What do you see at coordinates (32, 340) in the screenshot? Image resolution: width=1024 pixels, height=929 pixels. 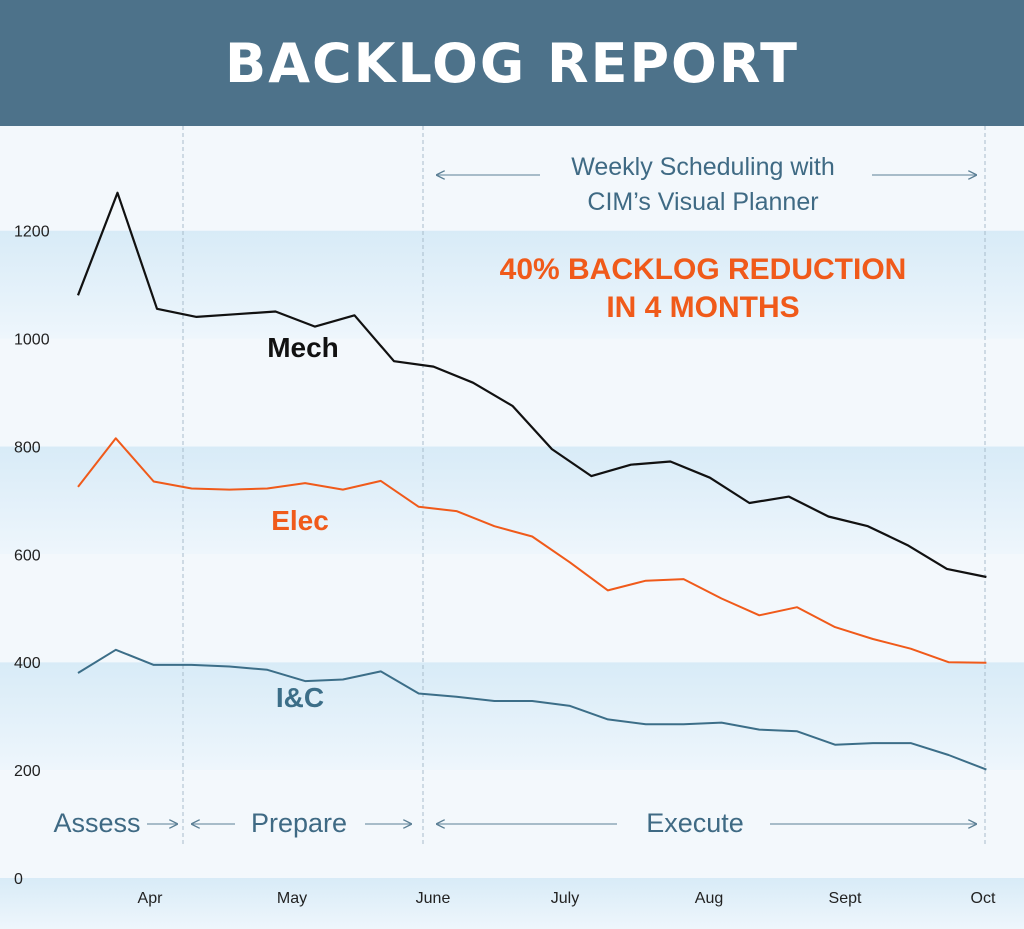 I see `y-tick-label: 1000` at bounding box center [32, 340].